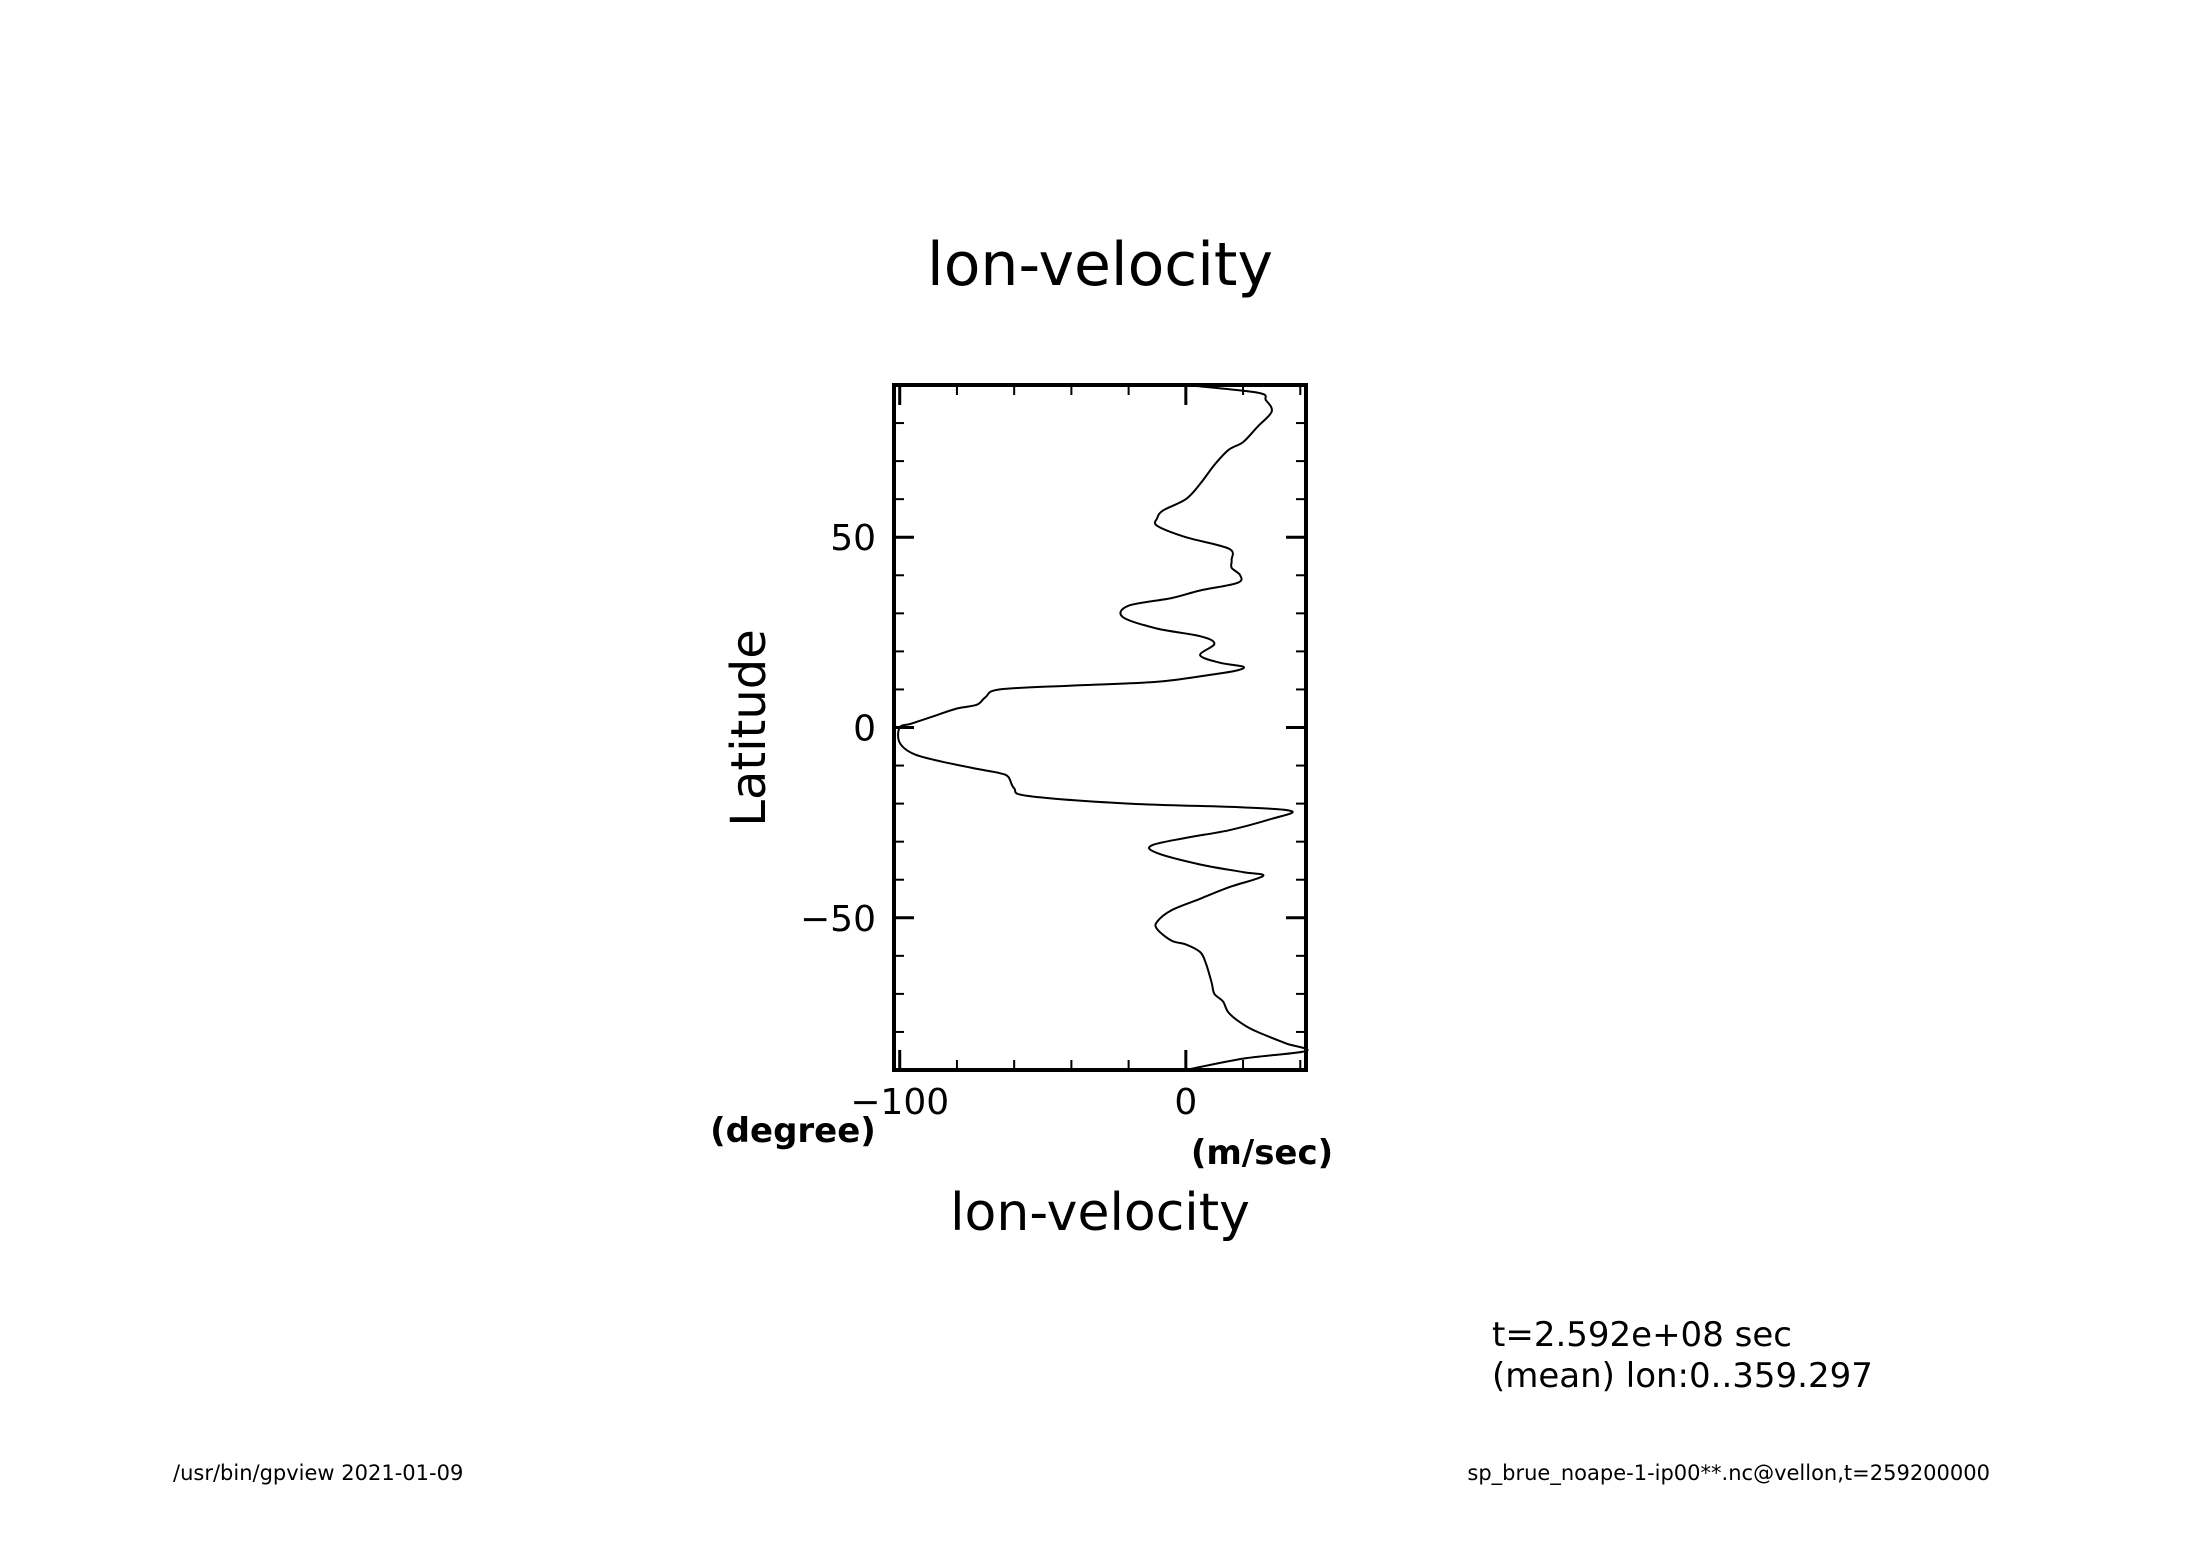  What do you see at coordinates (1100, 1213) in the screenshot?
I see `x-axis-label: lon-velocity` at bounding box center [1100, 1213].